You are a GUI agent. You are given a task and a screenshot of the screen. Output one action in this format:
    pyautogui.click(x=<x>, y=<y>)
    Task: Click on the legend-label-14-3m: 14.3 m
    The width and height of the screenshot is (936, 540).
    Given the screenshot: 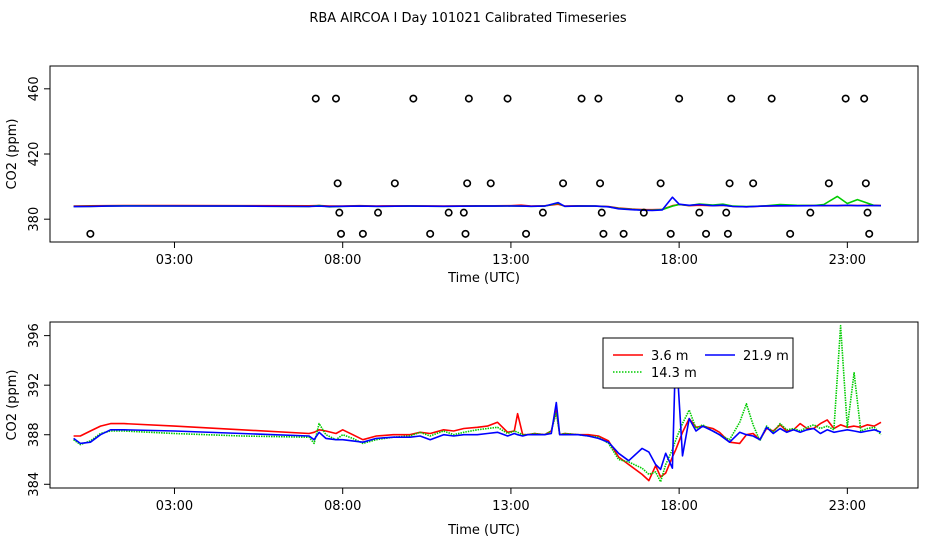 What is the action you would take?
    pyautogui.click(x=674, y=373)
    